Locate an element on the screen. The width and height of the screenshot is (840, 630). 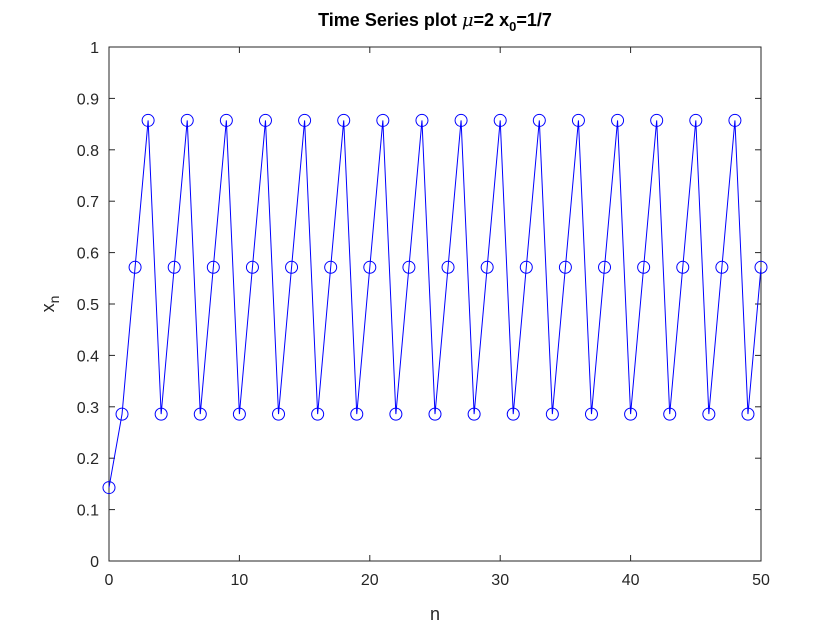
y-tick-label: 0.4 is located at coordinates (88, 356).